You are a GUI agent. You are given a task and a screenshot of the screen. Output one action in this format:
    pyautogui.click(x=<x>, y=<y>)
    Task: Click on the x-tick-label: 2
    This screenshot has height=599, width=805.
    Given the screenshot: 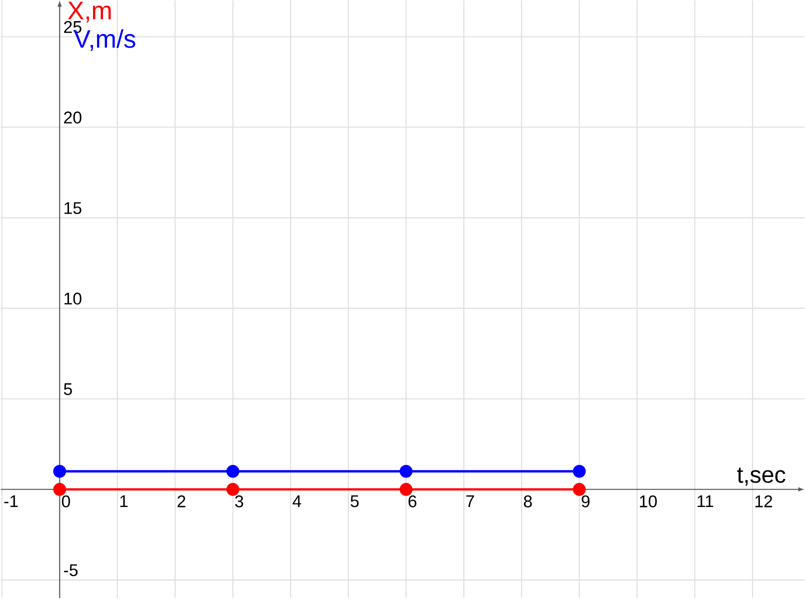 What is the action you would take?
    pyautogui.click(x=182, y=502)
    